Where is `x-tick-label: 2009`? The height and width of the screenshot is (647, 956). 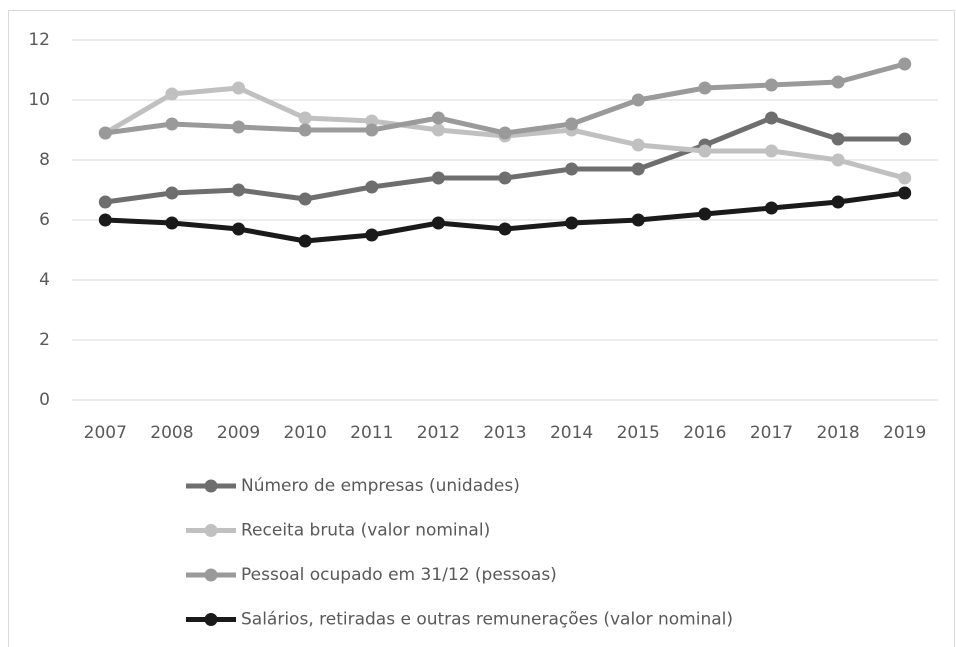 x-tick-label: 2009 is located at coordinates (238, 433).